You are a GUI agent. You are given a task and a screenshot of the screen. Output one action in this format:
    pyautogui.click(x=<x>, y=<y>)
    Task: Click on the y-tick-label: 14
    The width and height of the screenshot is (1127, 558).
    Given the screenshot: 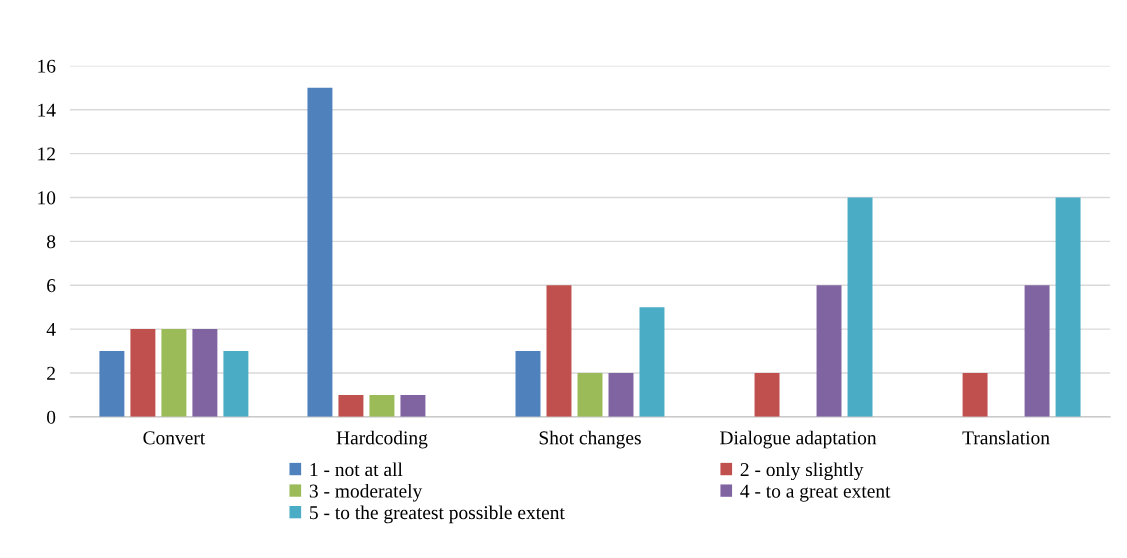 What is the action you would take?
    pyautogui.click(x=47, y=110)
    